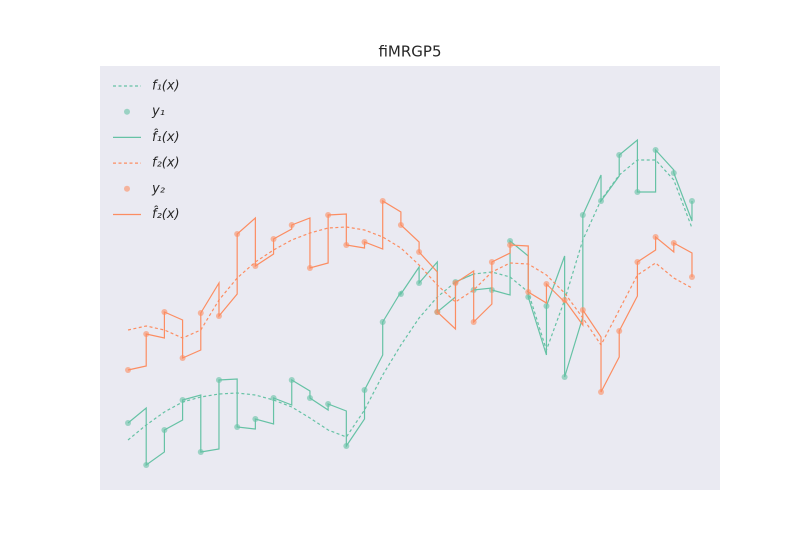 This screenshot has width=800, height=550. Describe the element at coordinates (166, 86) in the screenshot. I see `legend-label: f₁(x)` at that location.